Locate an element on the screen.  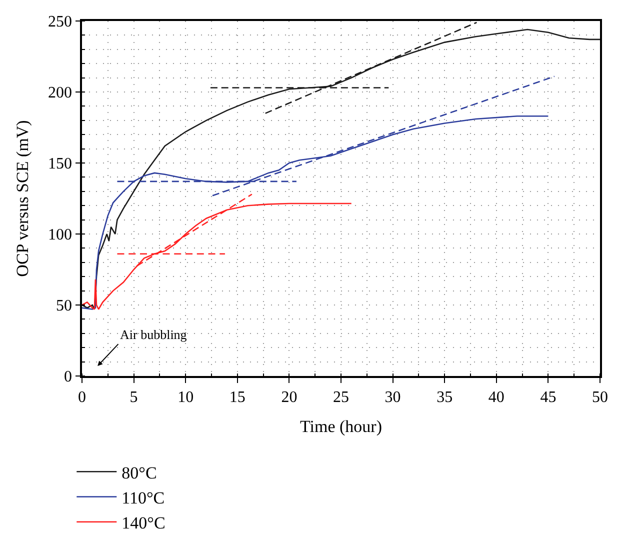
legend-label: 140°C is located at coordinates (144, 522).